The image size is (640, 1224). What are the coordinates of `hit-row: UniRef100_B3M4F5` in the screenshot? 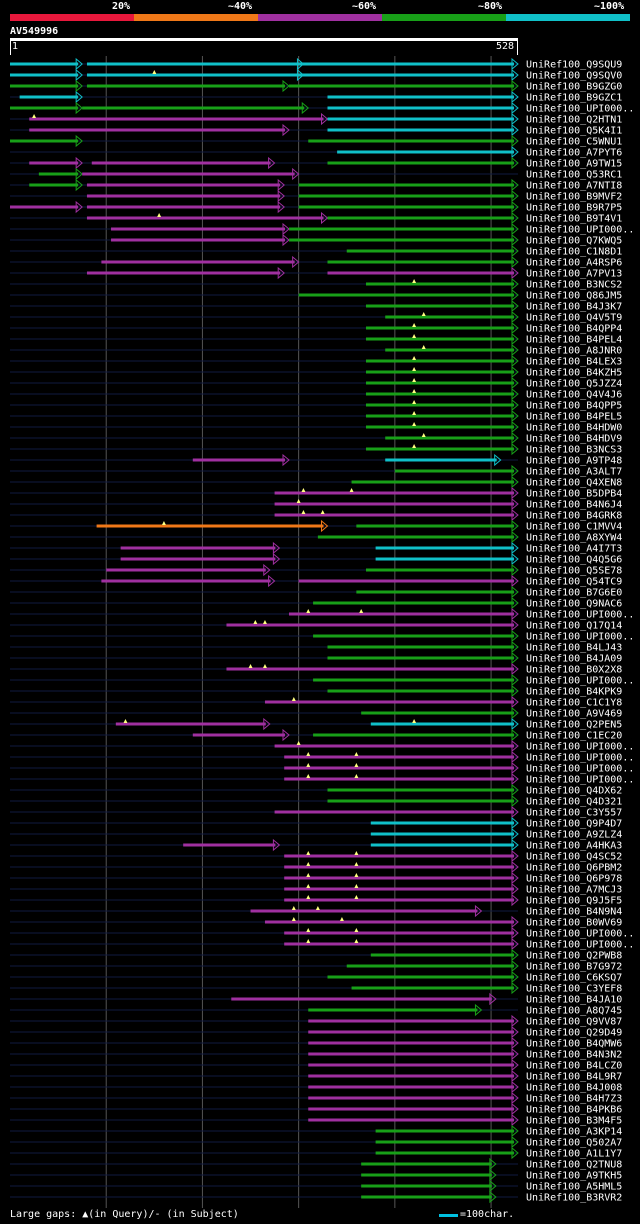 It's located at (316, 1120).